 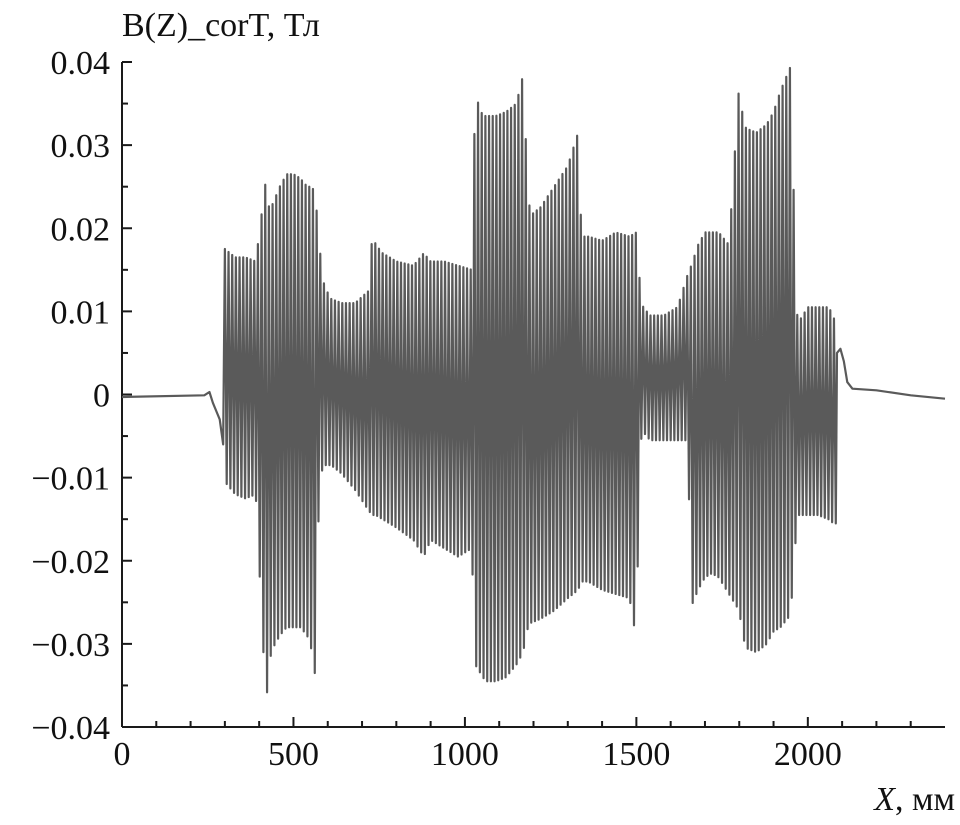 I want to click on x-axis-title: X, мм, so click(x=913, y=799).